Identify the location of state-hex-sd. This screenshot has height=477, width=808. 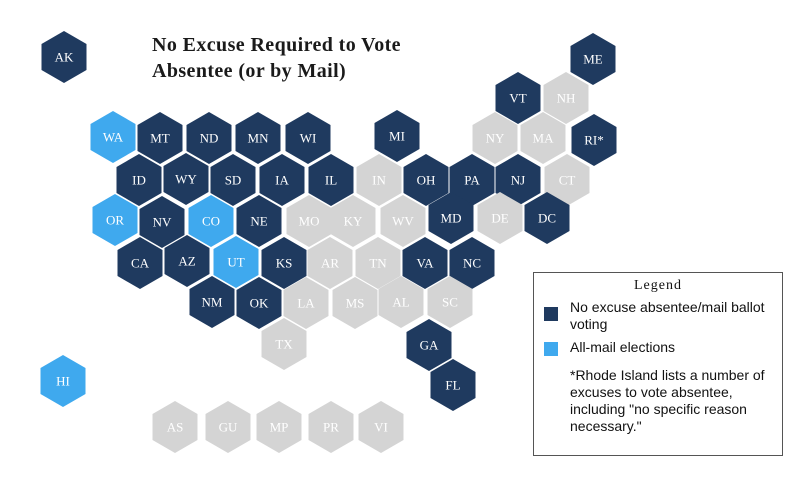
(233, 180).